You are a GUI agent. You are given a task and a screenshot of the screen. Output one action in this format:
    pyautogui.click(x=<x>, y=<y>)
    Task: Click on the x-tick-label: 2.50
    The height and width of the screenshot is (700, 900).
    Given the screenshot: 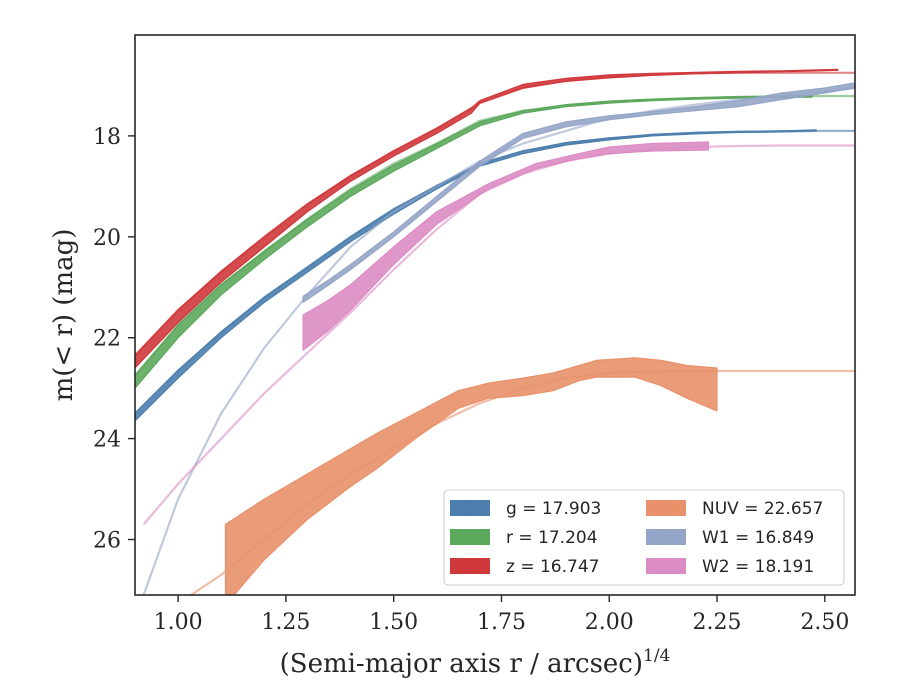 What is the action you would take?
    pyautogui.click(x=824, y=622)
    